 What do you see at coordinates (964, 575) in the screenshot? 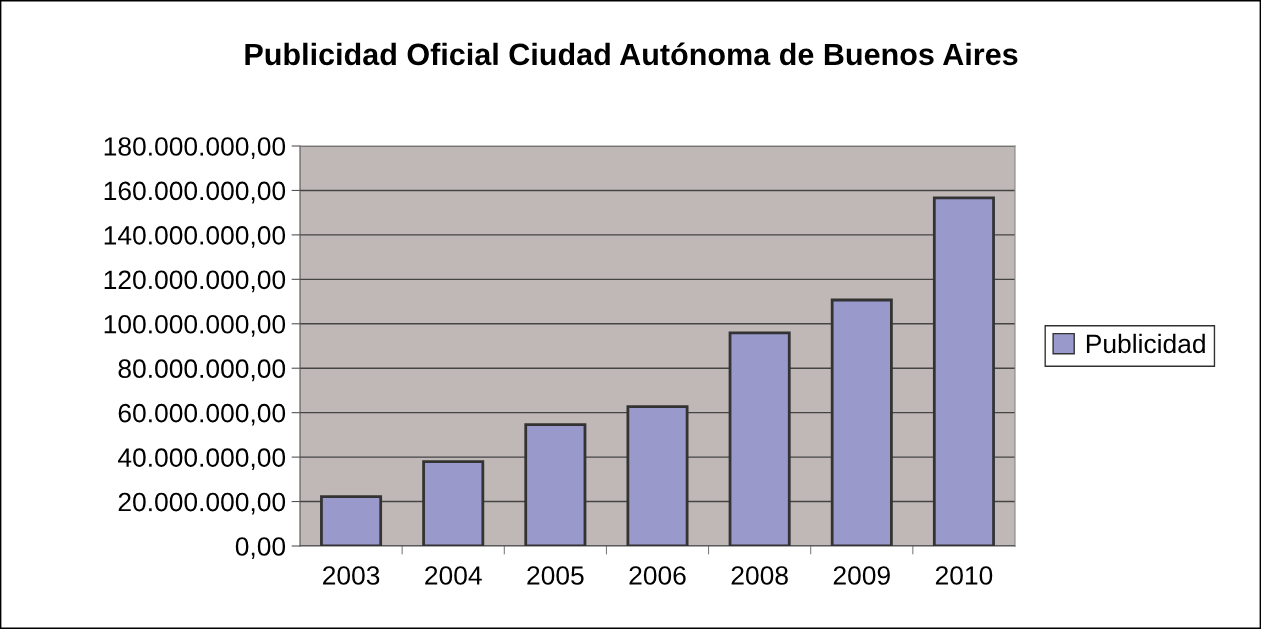
I see `x-tick-label: 2010` at bounding box center [964, 575].